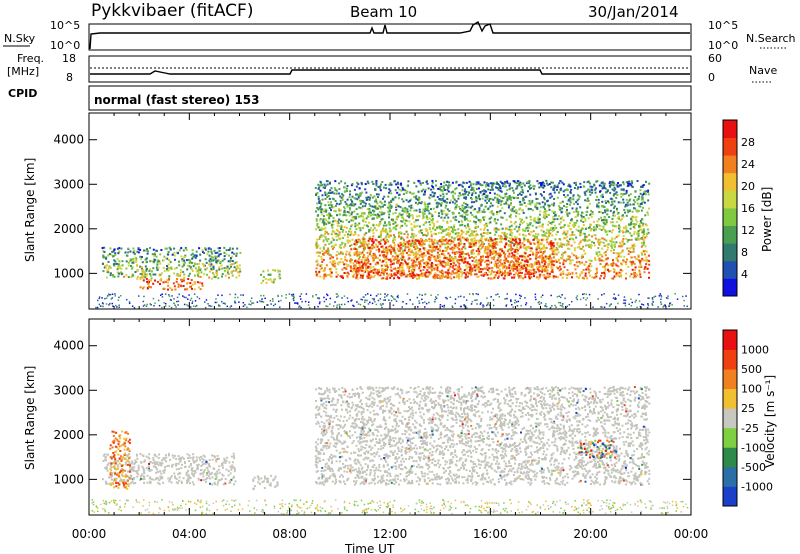  I want to click on power-colorbar: 4 8 12 16 20 24 28, so click(738, 208).